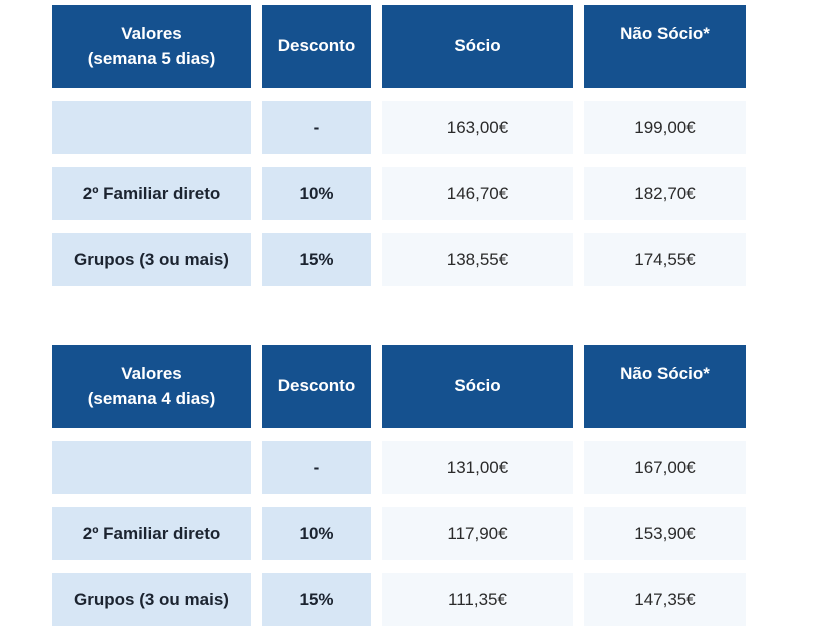 The width and height of the screenshot is (820, 632). Describe the element at coordinates (477, 46) in the screenshot. I see `header-socio-week5: Sócio` at that location.